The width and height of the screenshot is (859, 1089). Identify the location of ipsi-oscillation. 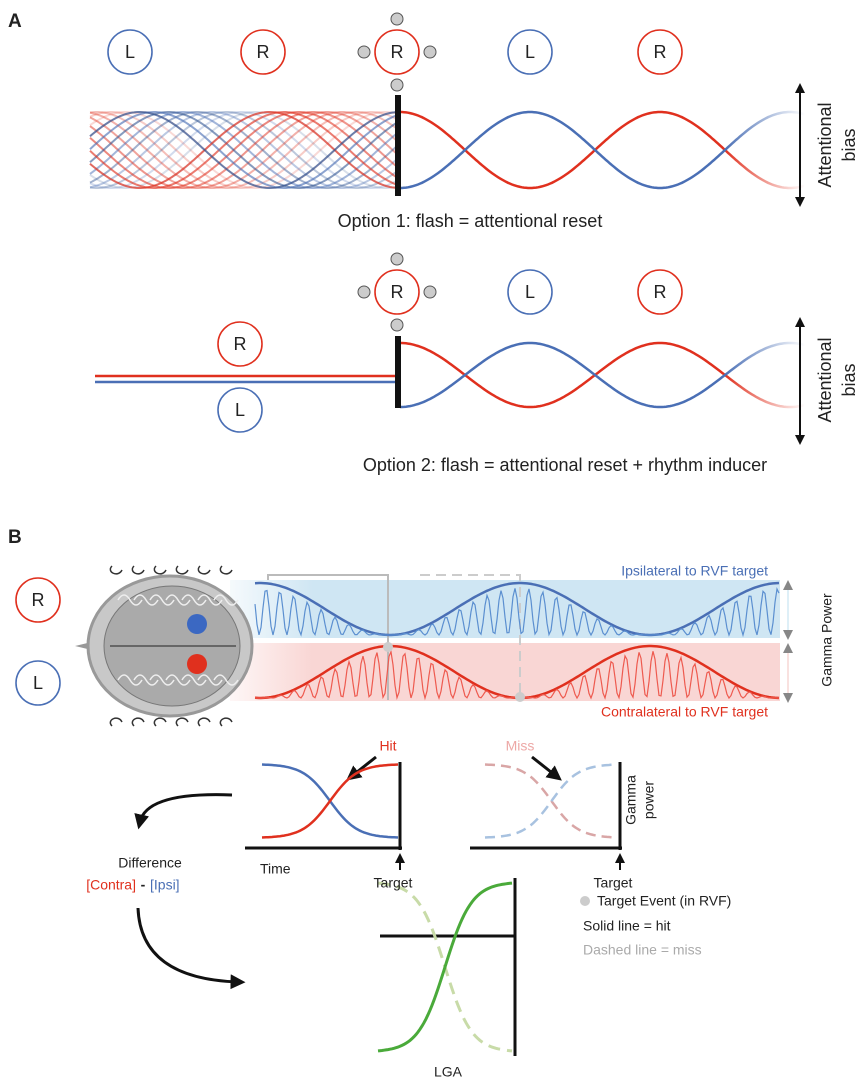
(517, 612).